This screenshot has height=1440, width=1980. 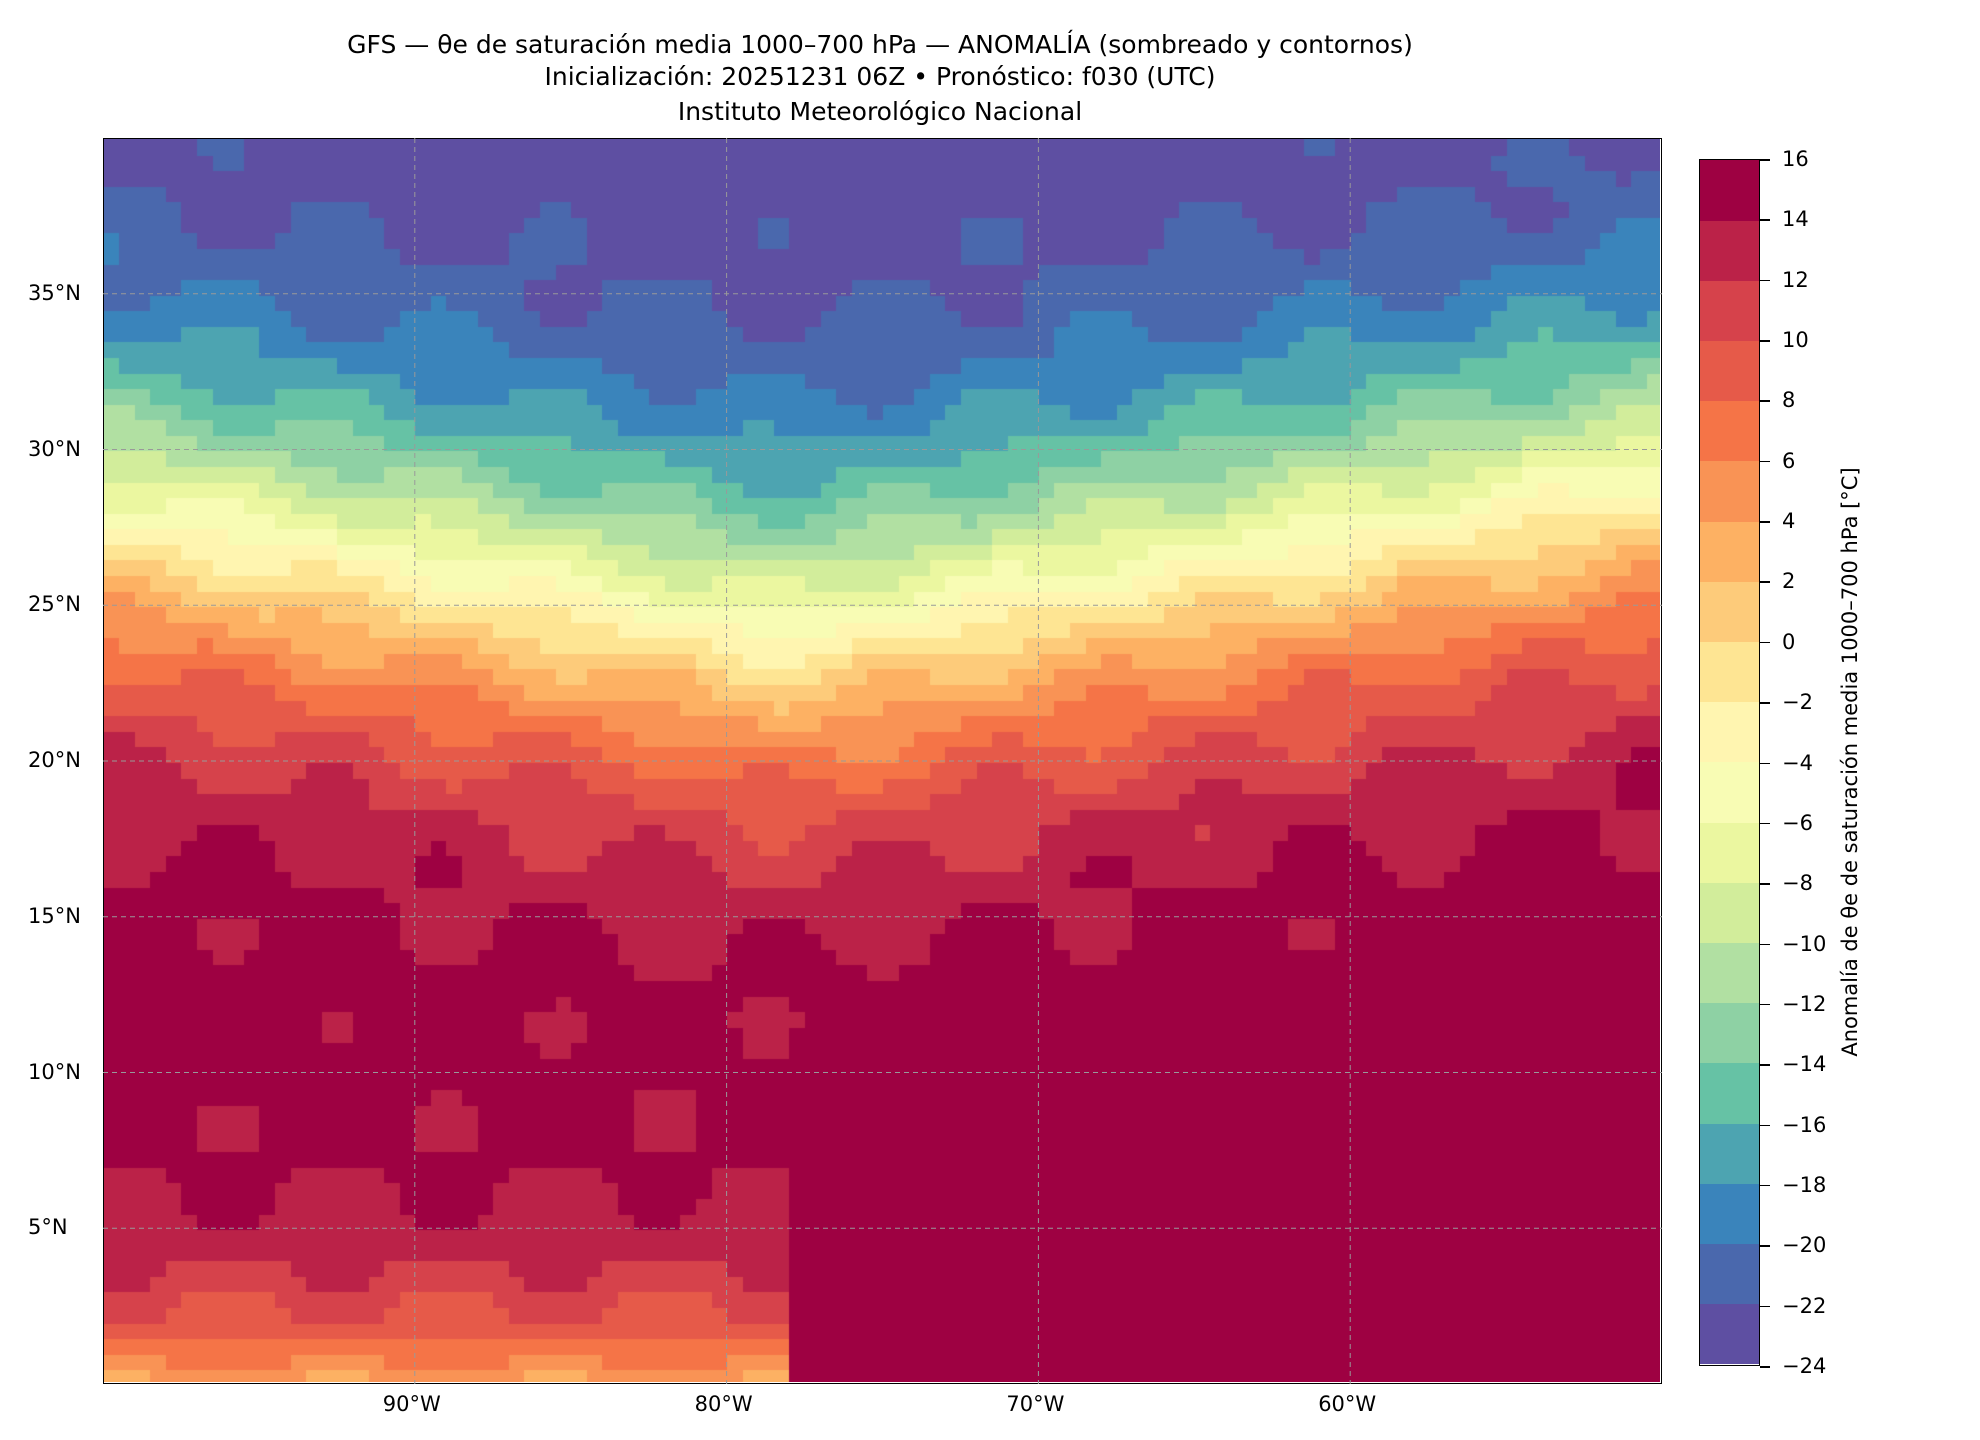 What do you see at coordinates (48, 1227) in the screenshot?
I see `y-tick-label: 5°N` at bounding box center [48, 1227].